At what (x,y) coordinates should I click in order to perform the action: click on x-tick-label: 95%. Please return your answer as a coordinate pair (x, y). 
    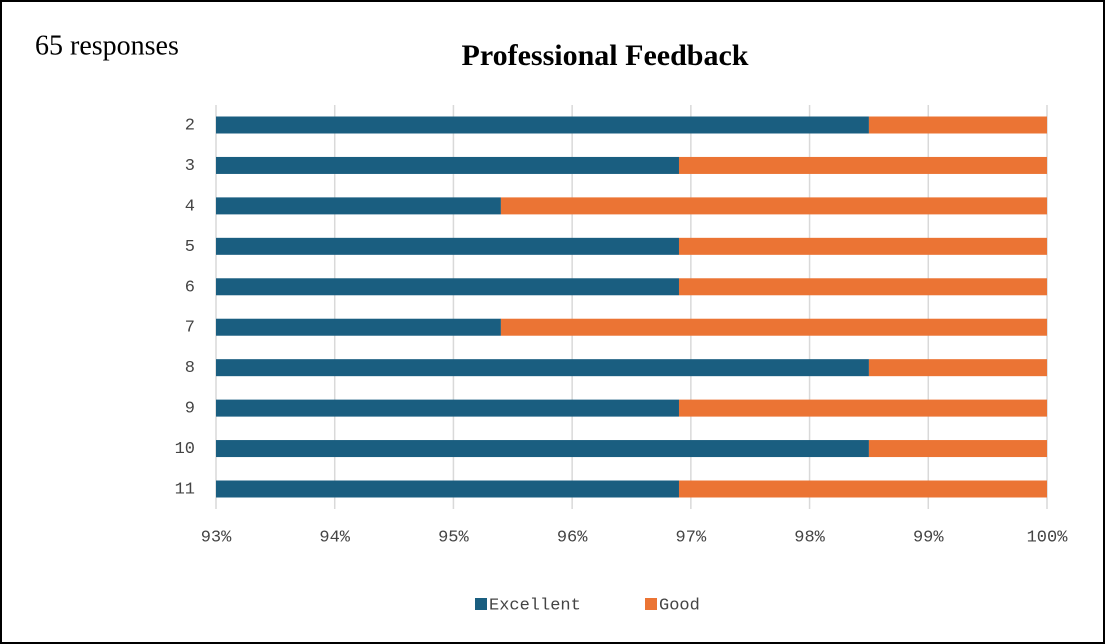
    Looking at the image, I should click on (453, 537).